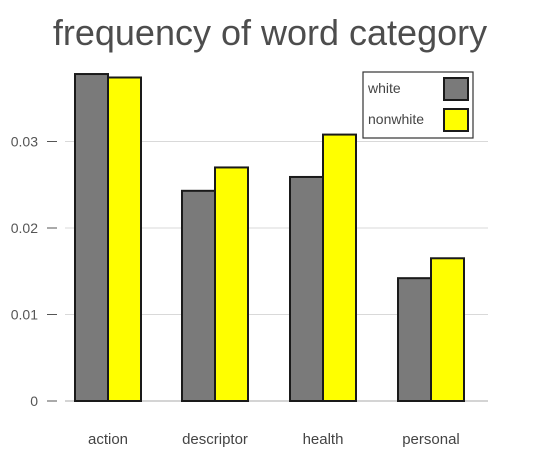 The image size is (540, 473). Describe the element at coordinates (34, 401) in the screenshot. I see `y-tick-label: 0` at that location.